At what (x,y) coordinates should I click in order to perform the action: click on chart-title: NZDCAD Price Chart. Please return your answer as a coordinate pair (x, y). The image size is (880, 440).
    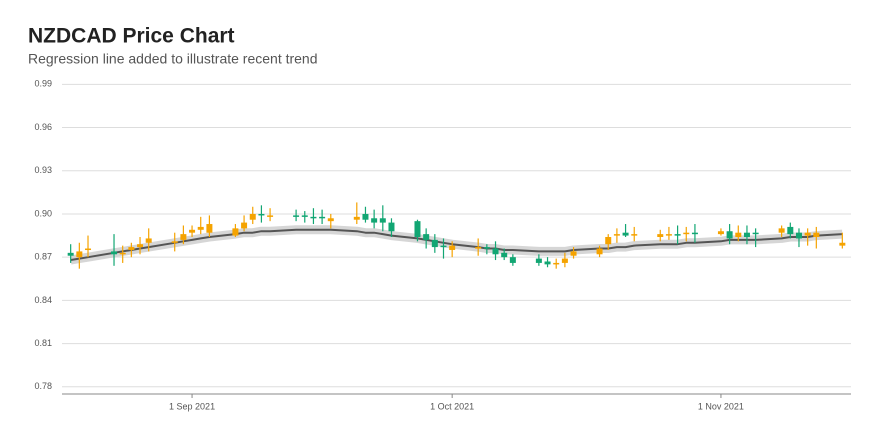
    Looking at the image, I should click on (131, 36).